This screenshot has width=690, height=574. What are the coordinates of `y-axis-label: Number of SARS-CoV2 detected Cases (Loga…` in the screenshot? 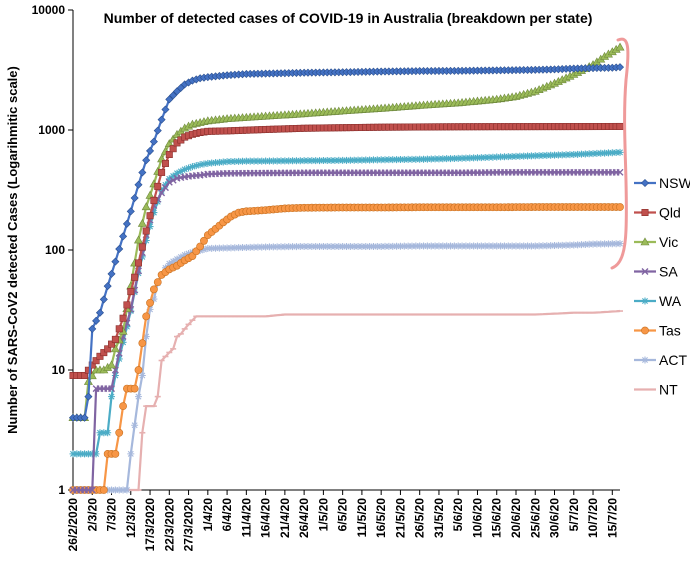 It's located at (12, 250).